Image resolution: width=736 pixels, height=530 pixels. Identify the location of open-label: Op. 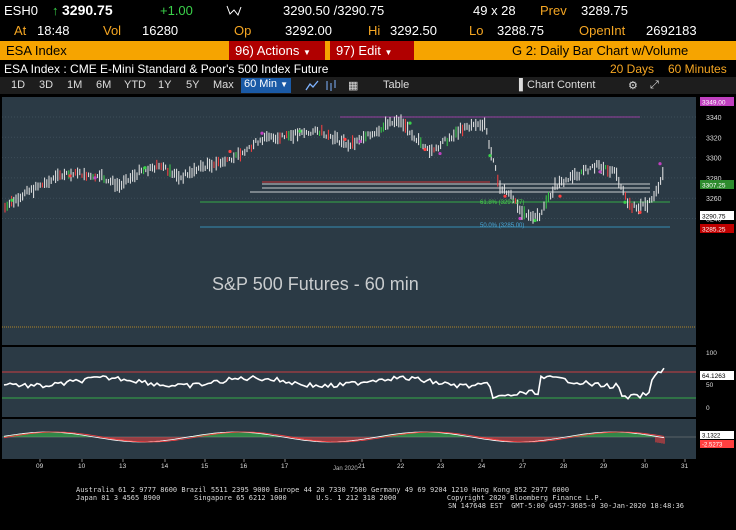
(243, 30).